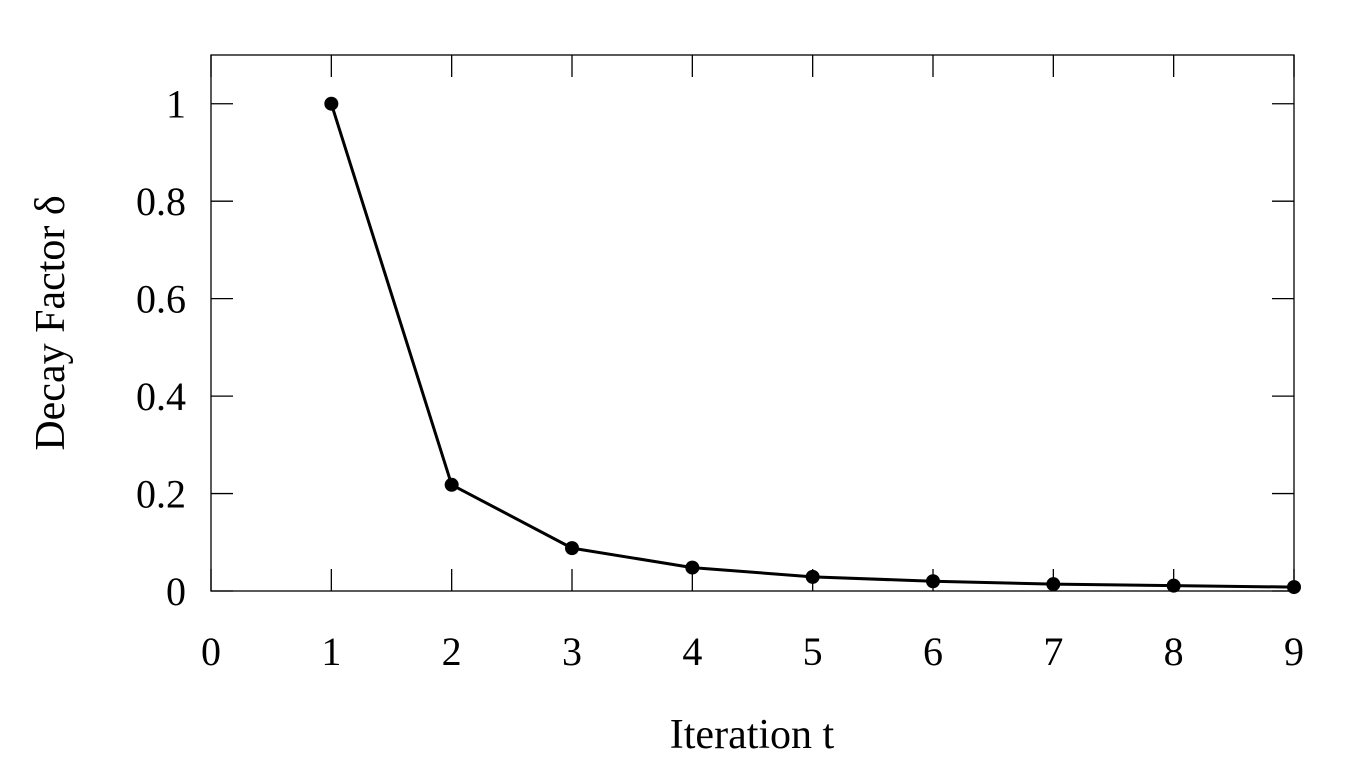  I want to click on x-tick-label: 7, so click(1053, 651).